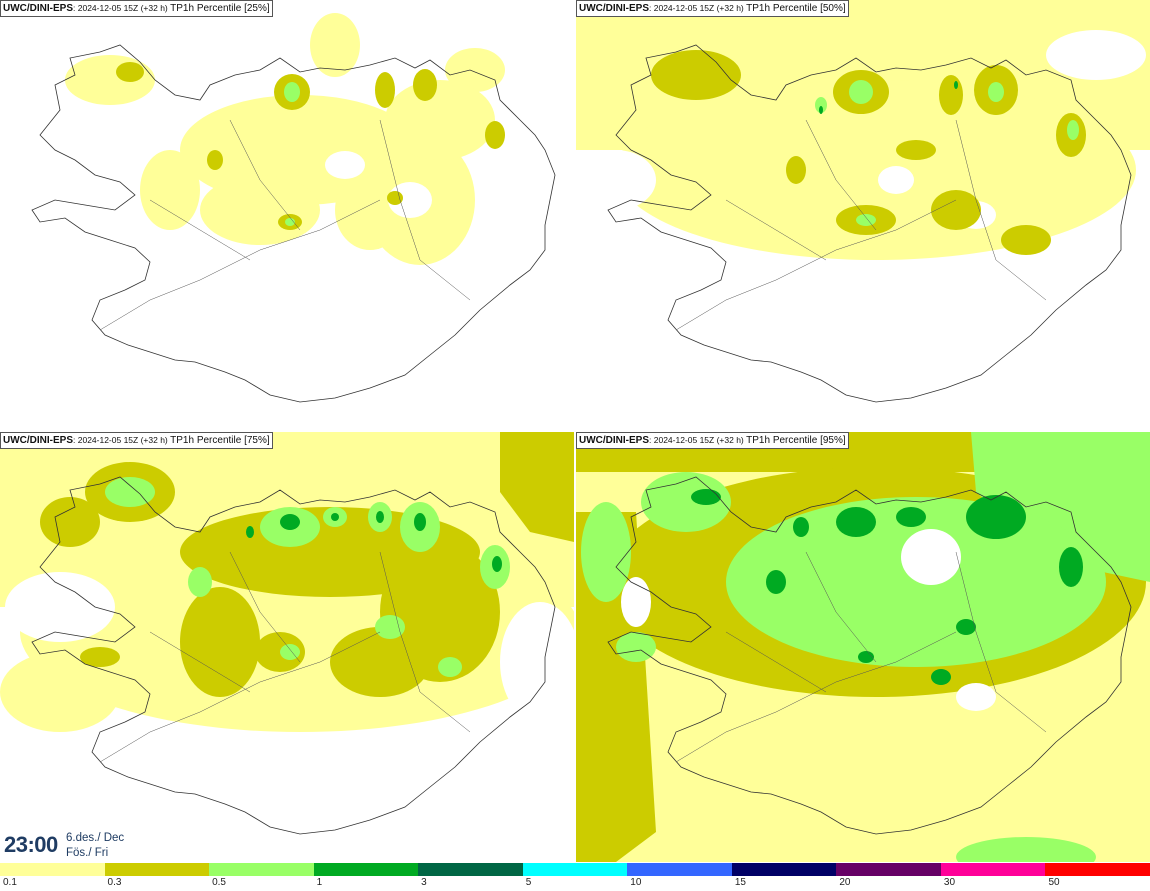 The width and height of the screenshot is (1150, 891). I want to click on color-legend, so click(575, 869).